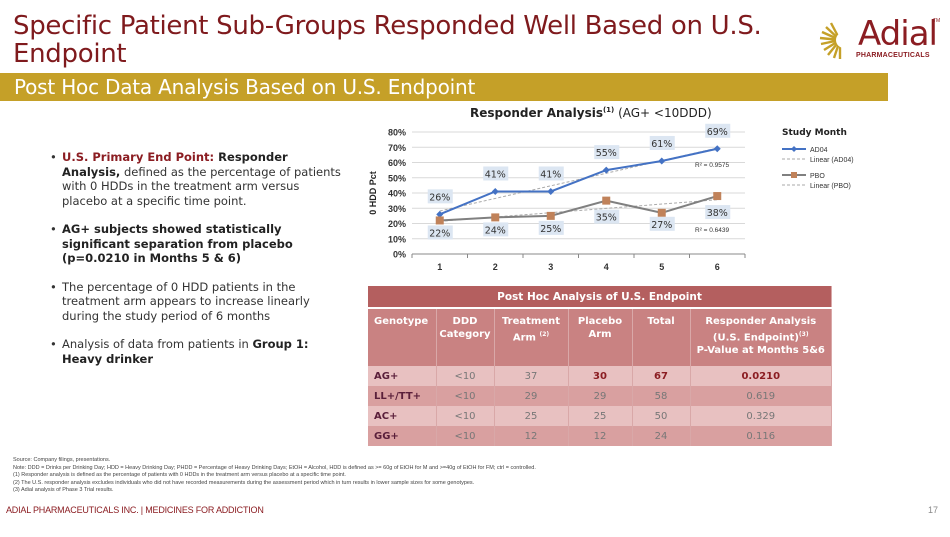 This screenshot has height=537, width=950. I want to click on x-tick-label: 2, so click(495, 267).